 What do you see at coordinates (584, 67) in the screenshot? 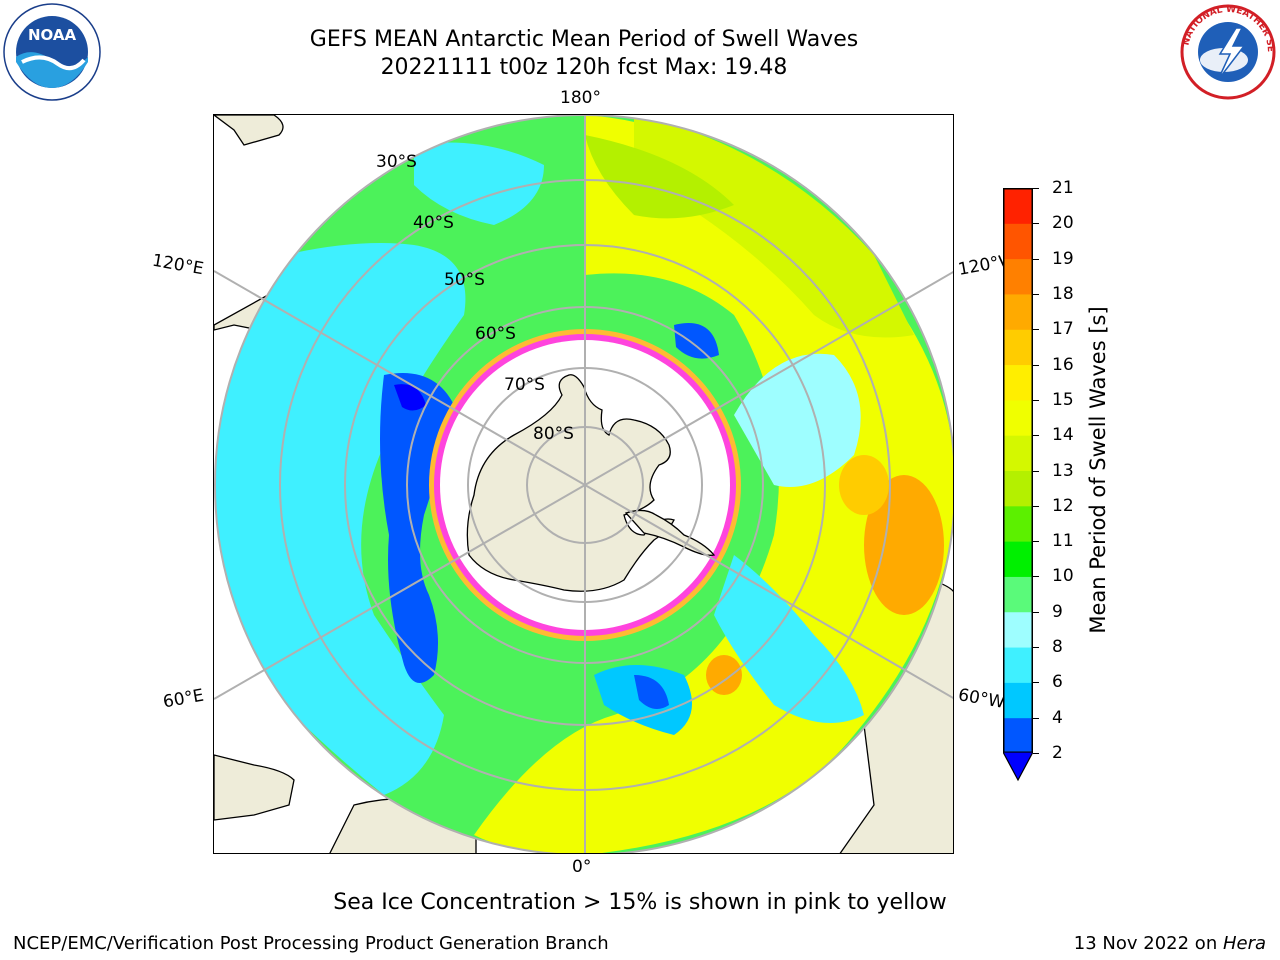
I see `chart-subtitle: 20221111 t00z 120h fcst Max: 19.48` at bounding box center [584, 67].